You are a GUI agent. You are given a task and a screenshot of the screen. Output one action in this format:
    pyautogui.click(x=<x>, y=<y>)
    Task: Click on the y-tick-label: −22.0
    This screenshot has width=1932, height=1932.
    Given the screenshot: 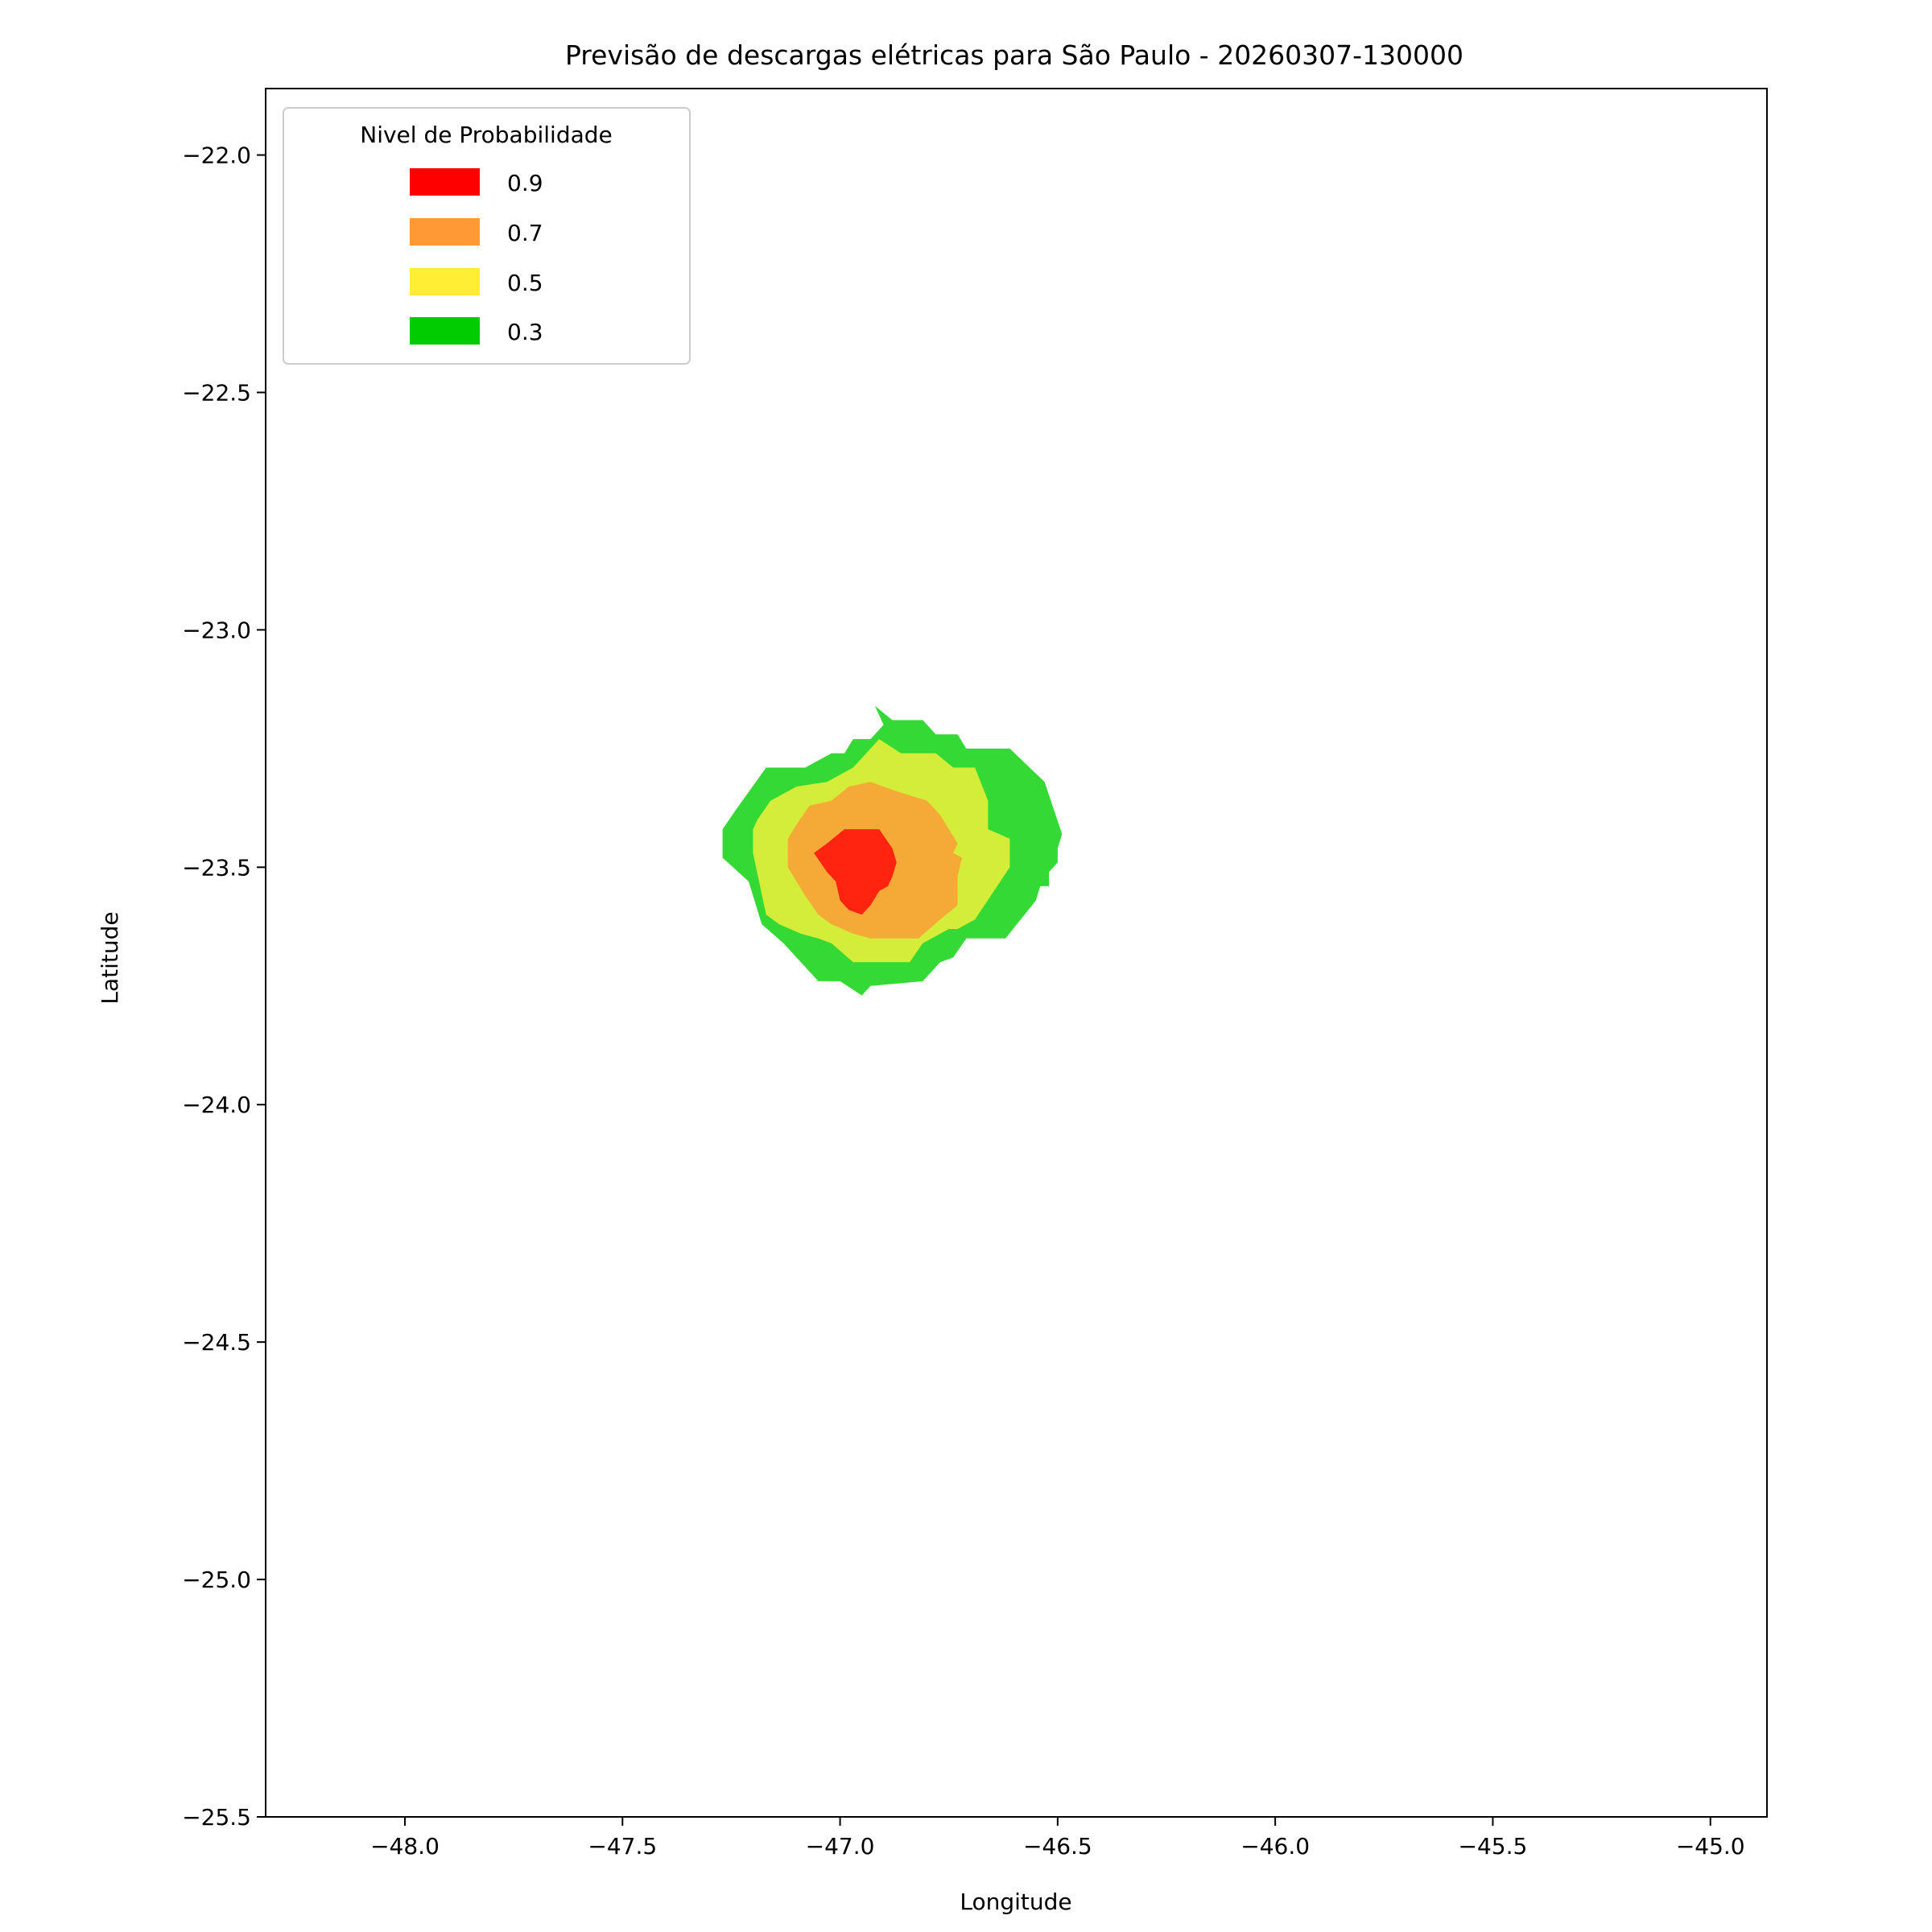 What is the action you would take?
    pyautogui.click(x=216, y=155)
    